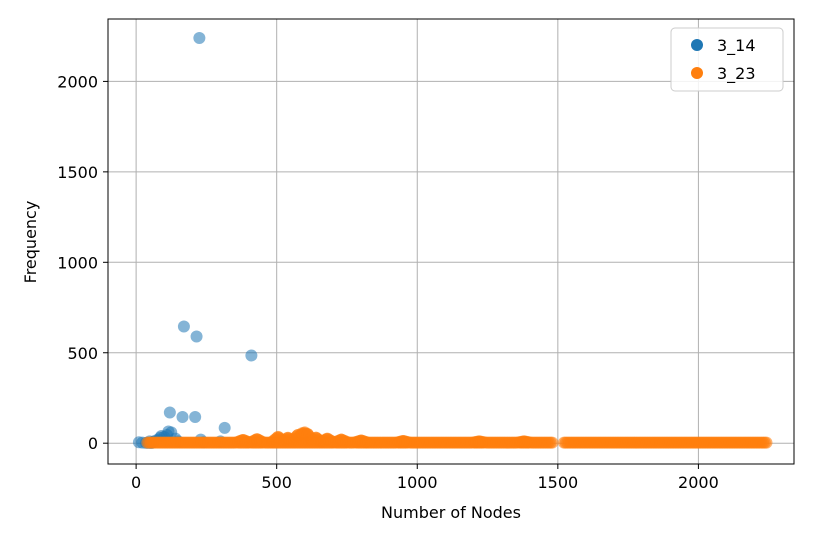 The height and width of the screenshot is (543, 814). Describe the element at coordinates (136, 482) in the screenshot. I see `x-tick-label: 0` at that location.